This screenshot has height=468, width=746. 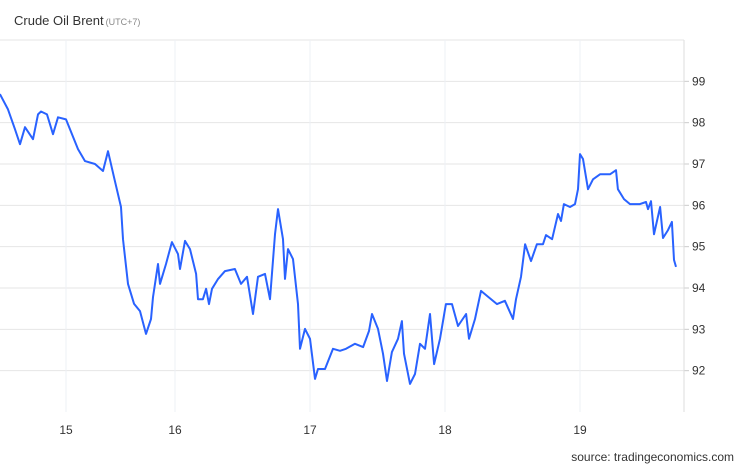 I want to click on y-tick-label: 98, so click(x=699, y=123).